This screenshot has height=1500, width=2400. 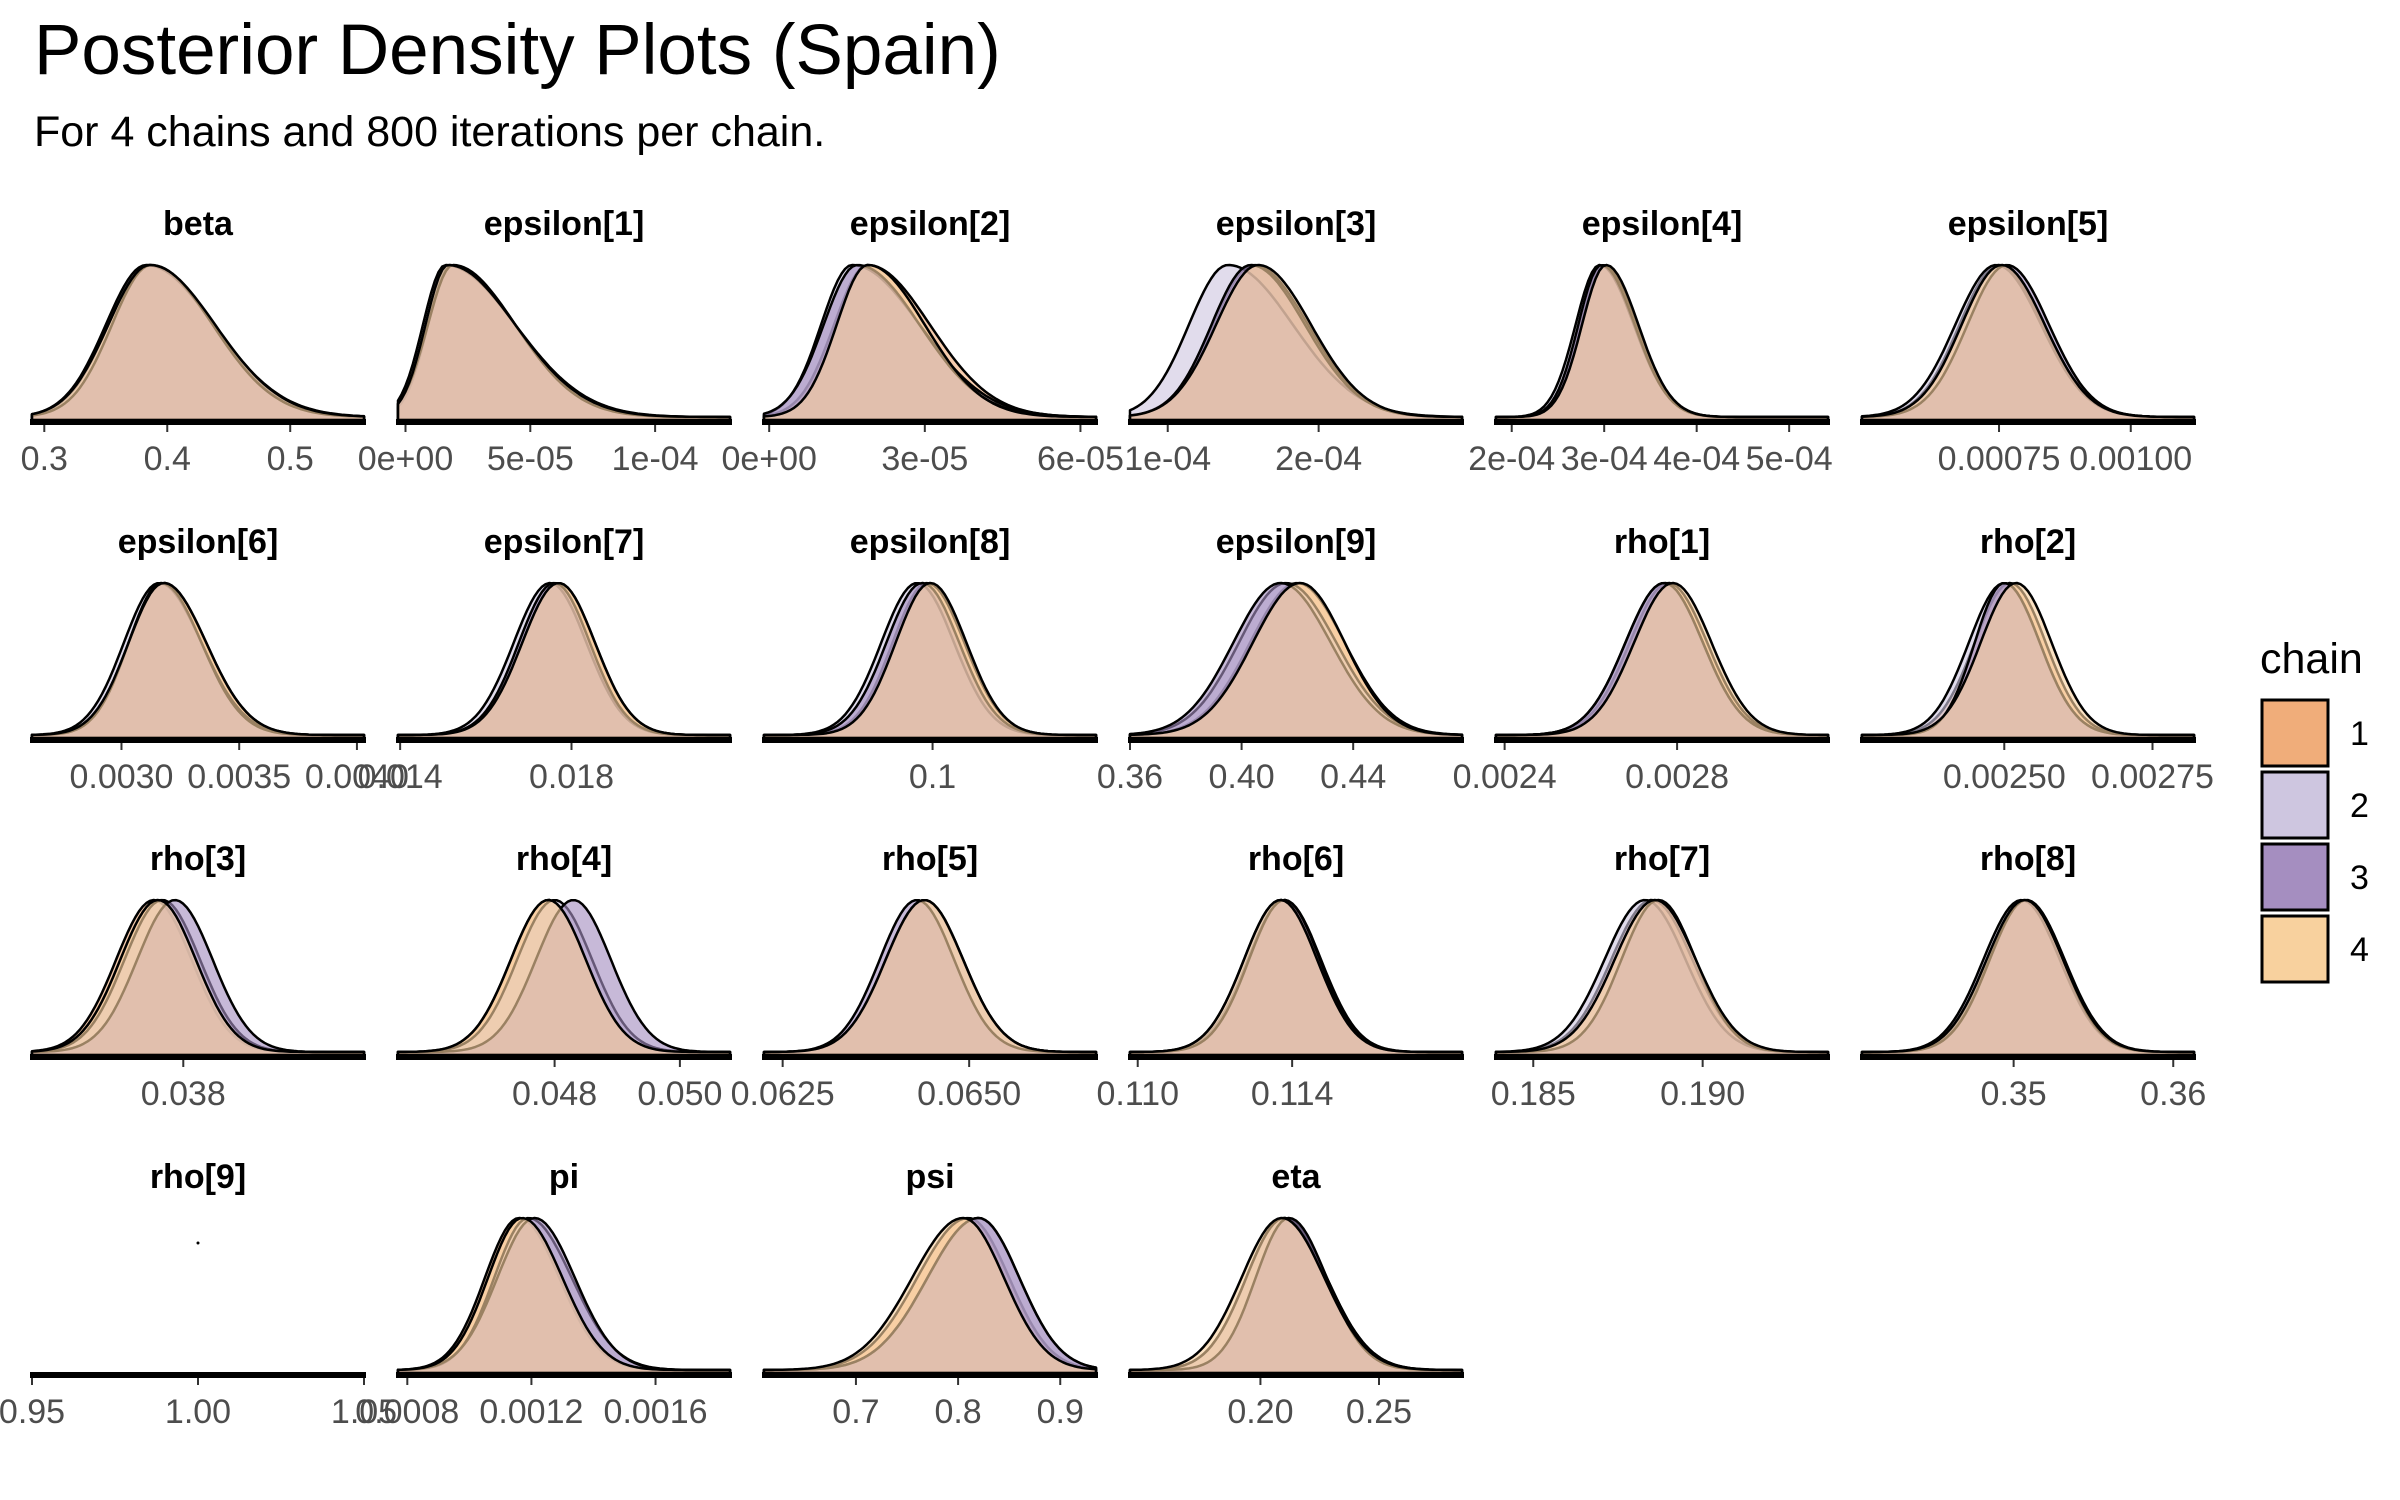 What do you see at coordinates (2359, 806) in the screenshot?
I see `legend-label-2: 2` at bounding box center [2359, 806].